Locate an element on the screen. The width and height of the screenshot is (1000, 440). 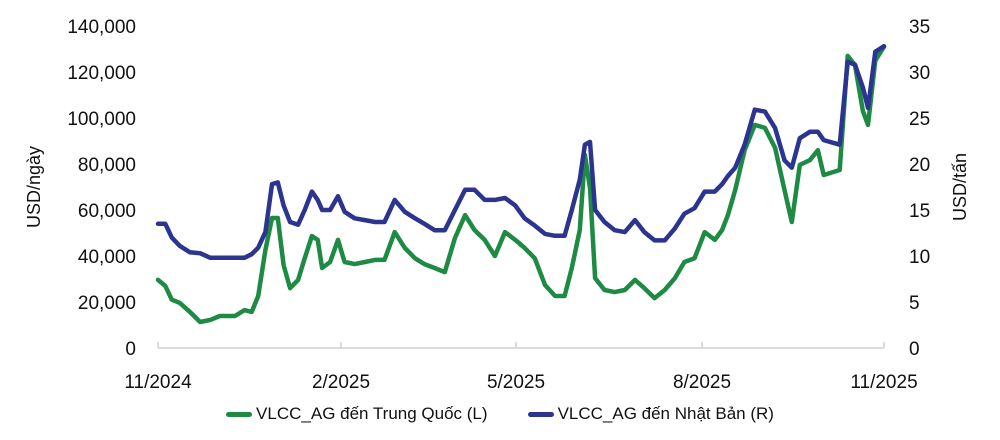
left-tick-label: 60,000 is located at coordinates (107, 211).